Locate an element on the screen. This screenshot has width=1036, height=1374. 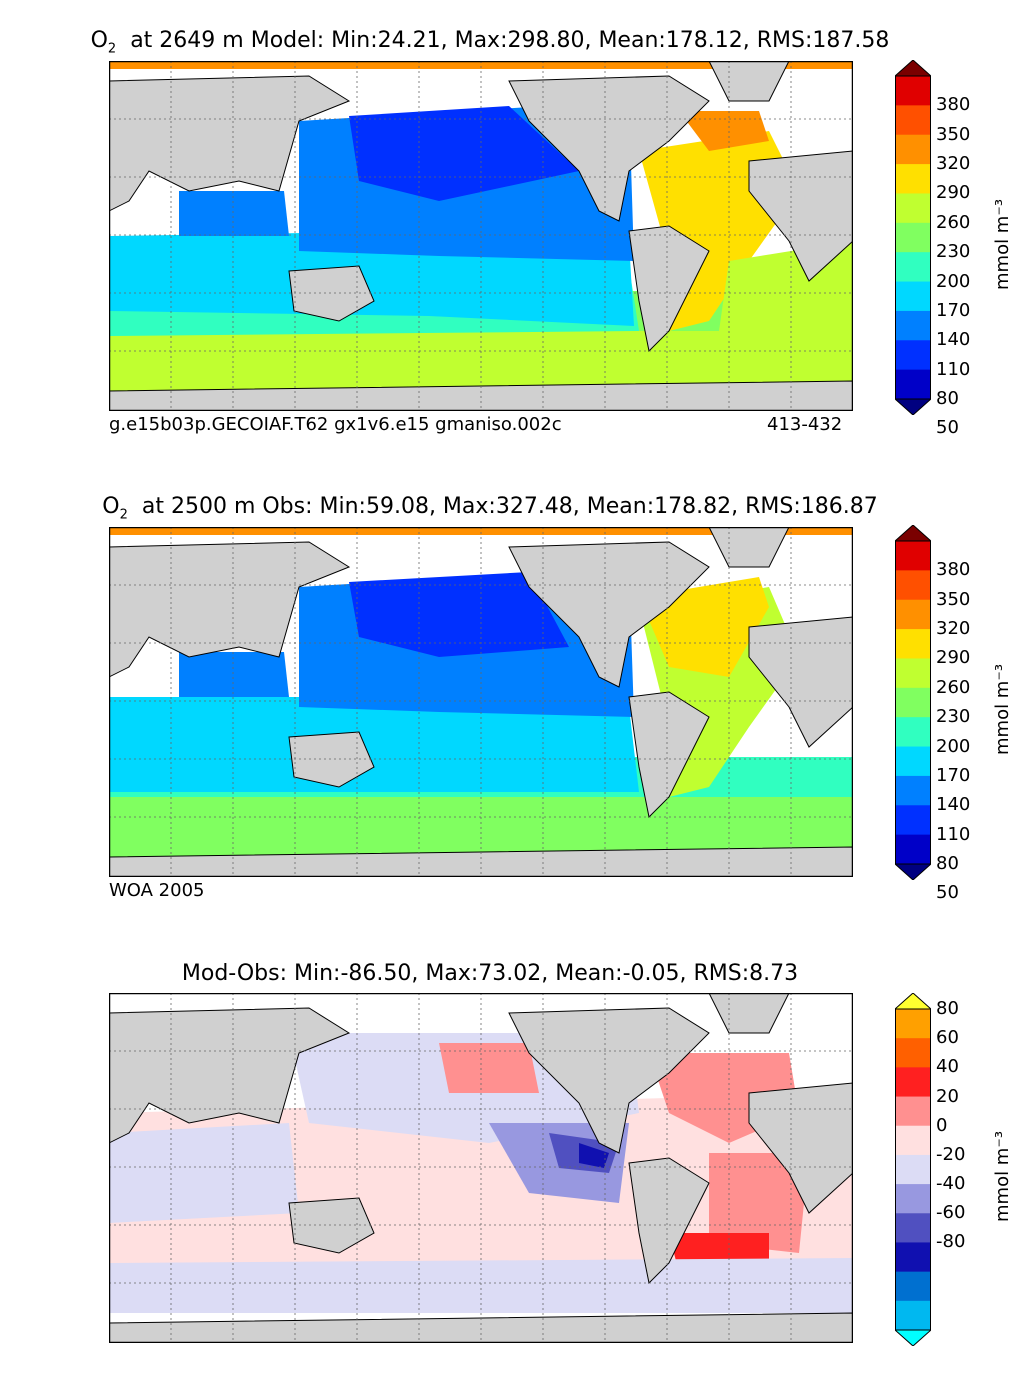
colorbar-tick-label: -20 is located at coordinates (951, 1154).